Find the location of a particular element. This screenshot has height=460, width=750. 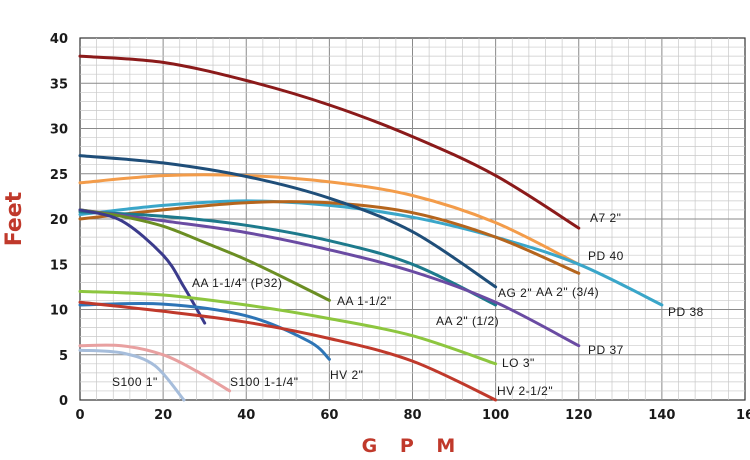

series-label: HV 2" is located at coordinates (346, 375).